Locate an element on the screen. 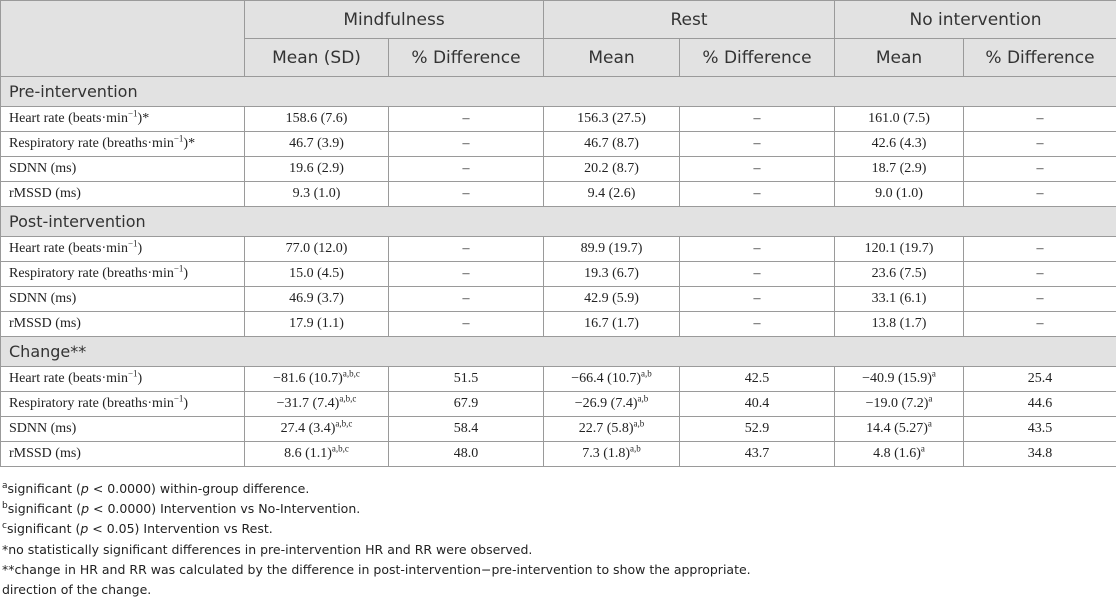 The height and width of the screenshot is (600, 1116). text: Respiratory rate (breaths·min is located at coordinates (91, 403).